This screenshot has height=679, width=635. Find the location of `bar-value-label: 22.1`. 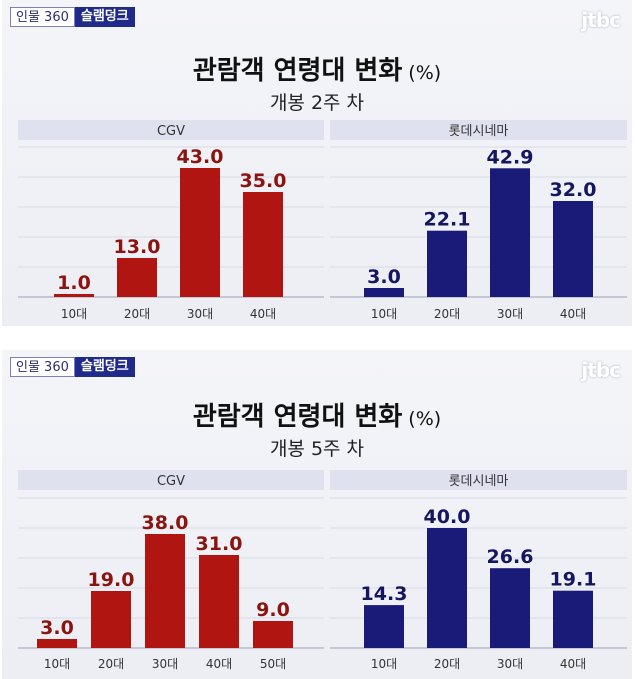

bar-value-label: 22.1 is located at coordinates (447, 220).